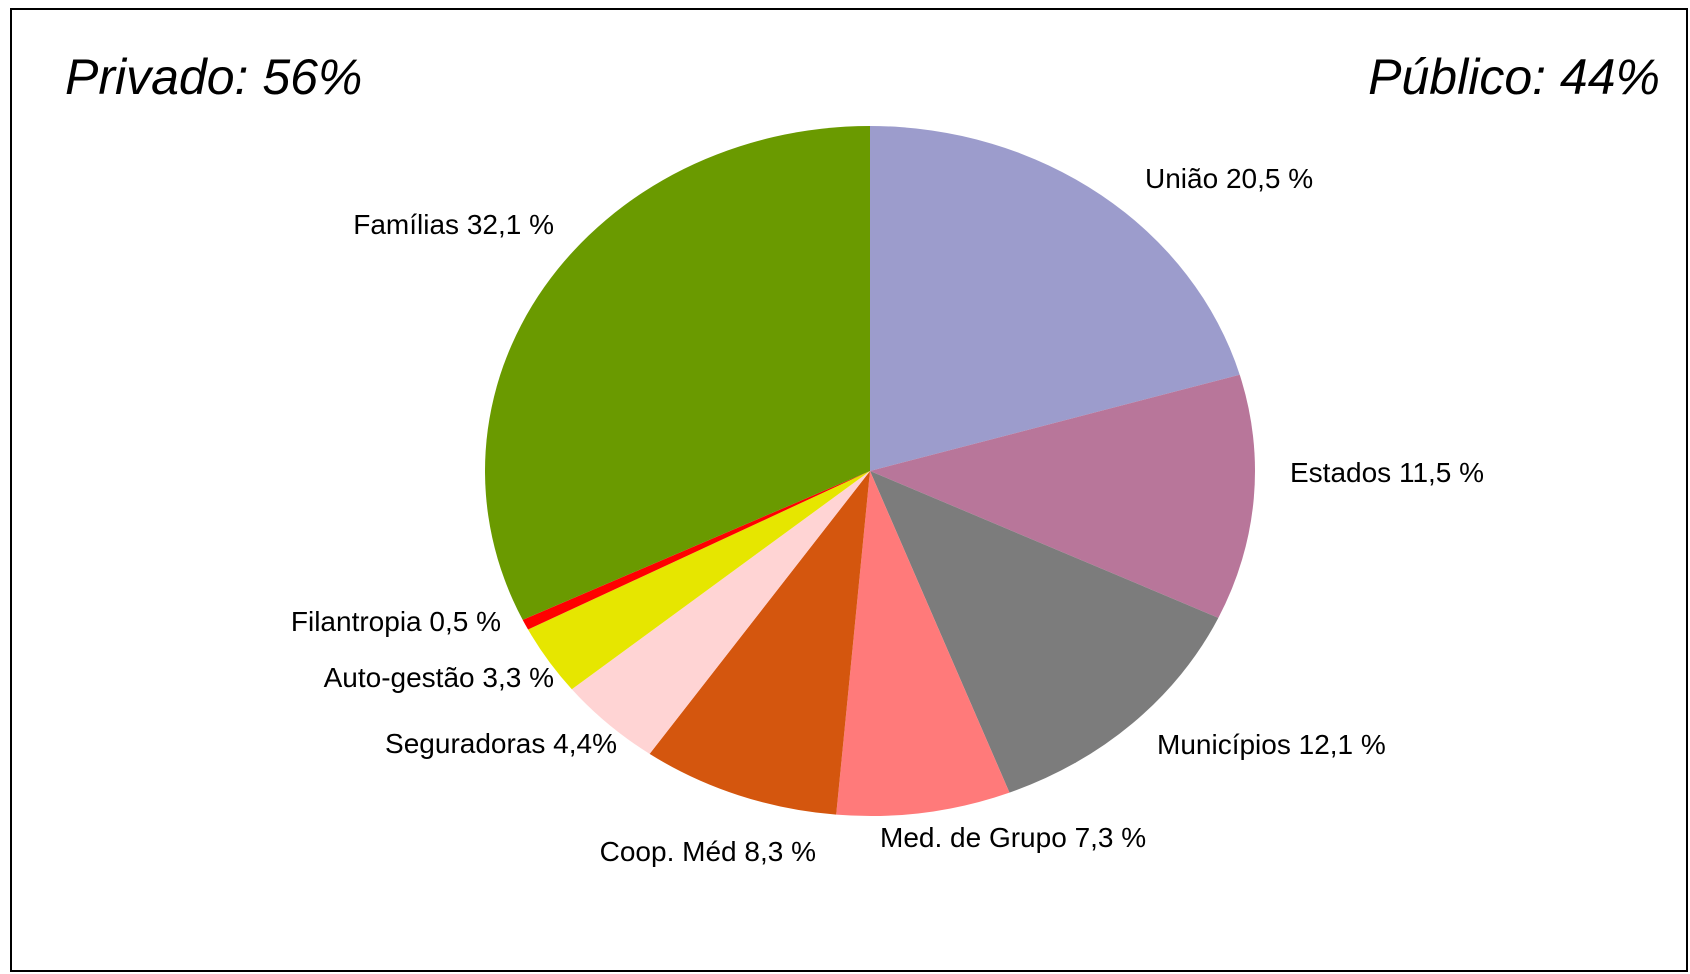 Image resolution: width=1690 pixels, height=974 pixels. I want to click on slice-label: Famílias 32,1 %, so click(453, 224).